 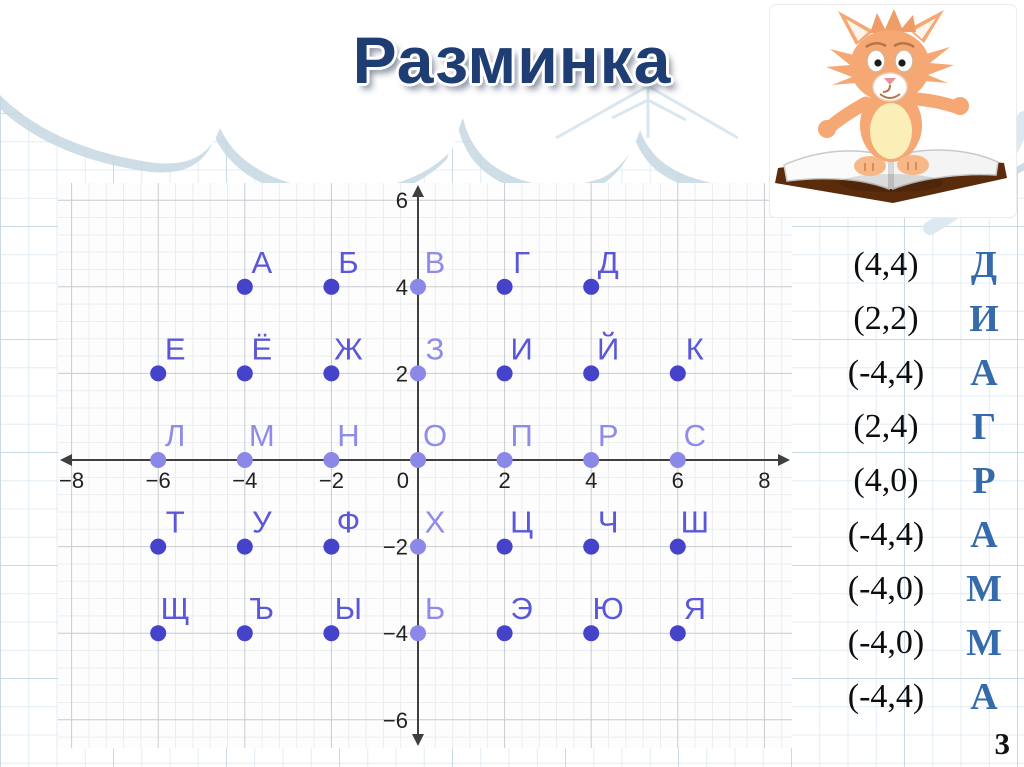 I want to click on plot-point-label: Х, so click(x=435, y=522).